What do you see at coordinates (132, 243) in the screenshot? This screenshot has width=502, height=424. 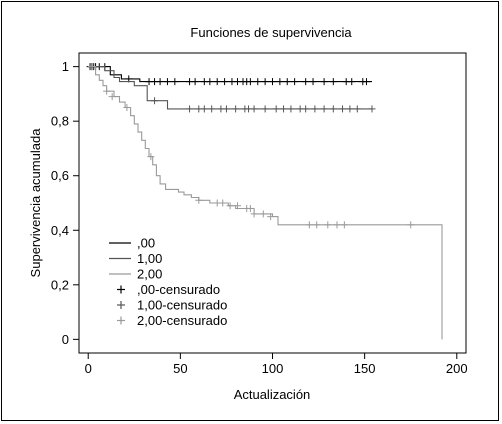 I see `legend-entry: ,00` at bounding box center [132, 243].